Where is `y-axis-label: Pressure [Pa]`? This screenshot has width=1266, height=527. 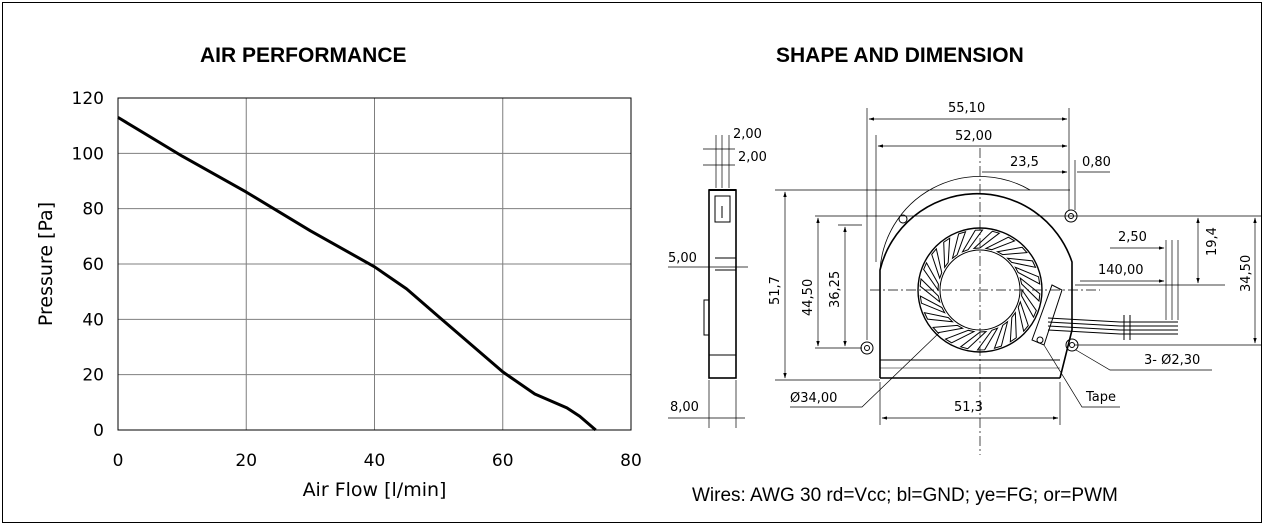 y-axis-label: Pressure [Pa] is located at coordinates (46, 264).